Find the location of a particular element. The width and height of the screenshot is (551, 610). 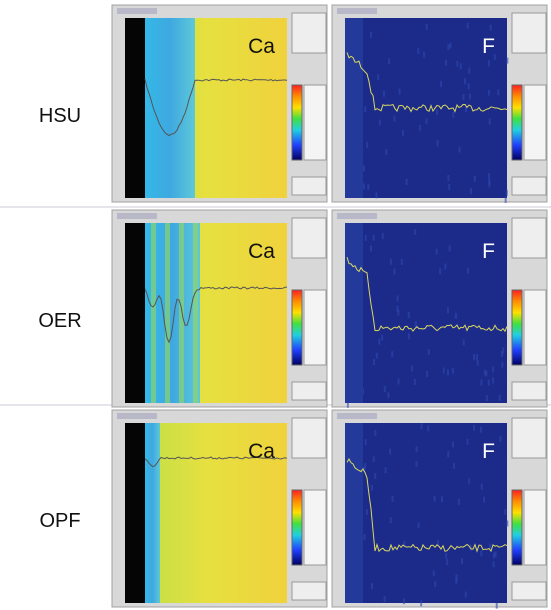

map-stripe is located at coordinates (167, 313).